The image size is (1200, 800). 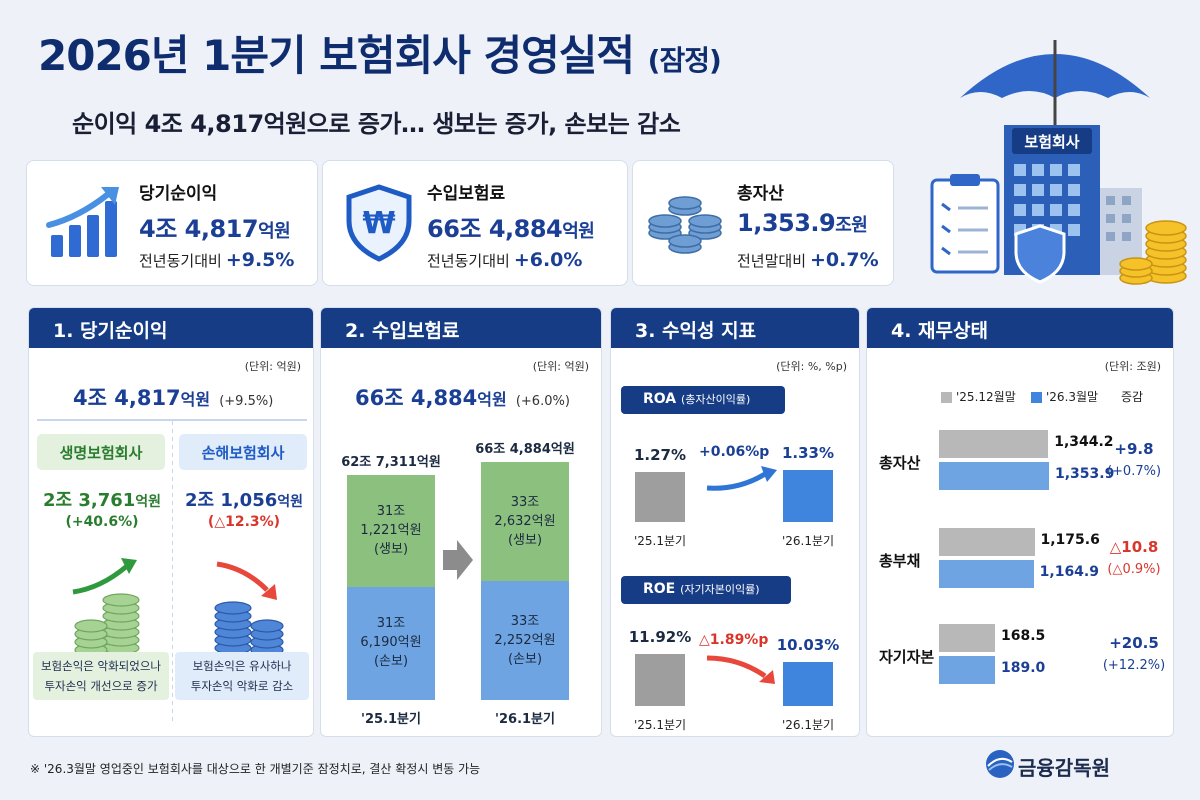 What do you see at coordinates (660, 636) in the screenshot?
I see `metric-value-label: 11.92%` at bounding box center [660, 636].